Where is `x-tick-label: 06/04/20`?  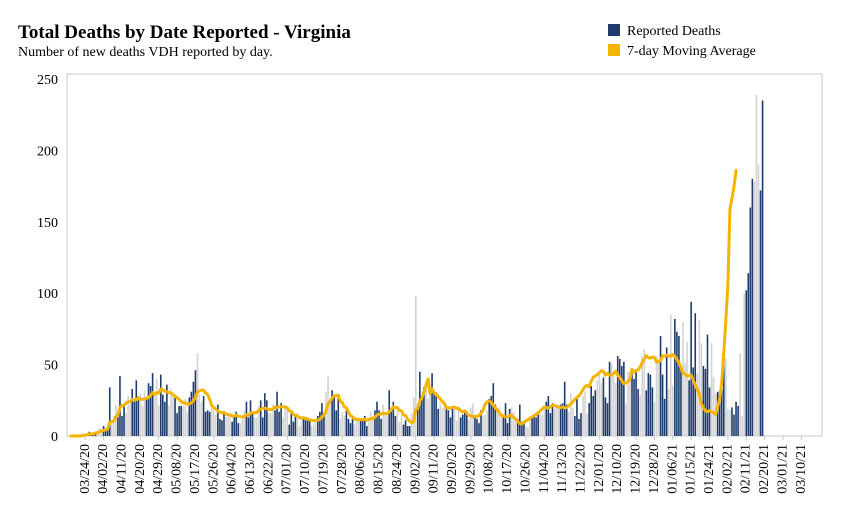
x-tick-label: 06/04/20 is located at coordinates (232, 469).